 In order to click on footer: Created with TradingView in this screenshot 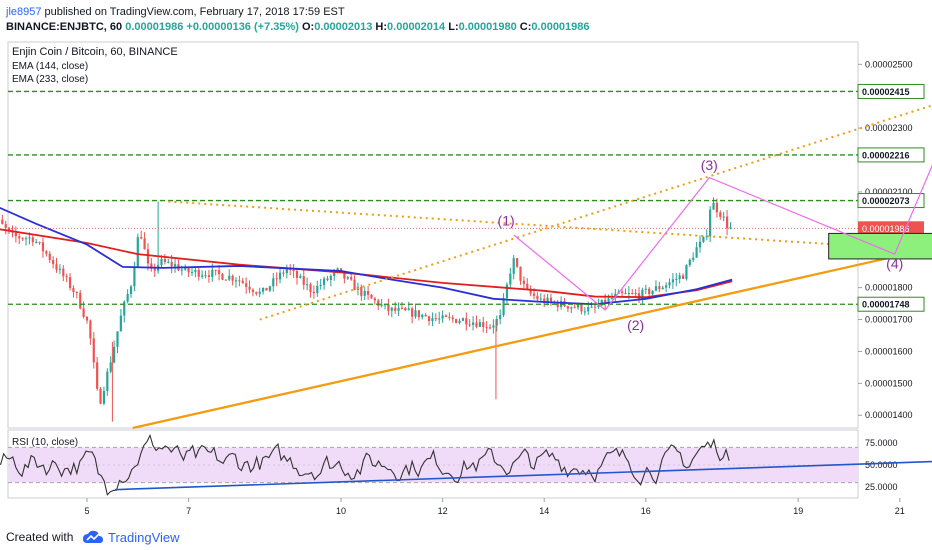, I will do `click(466, 536)`.